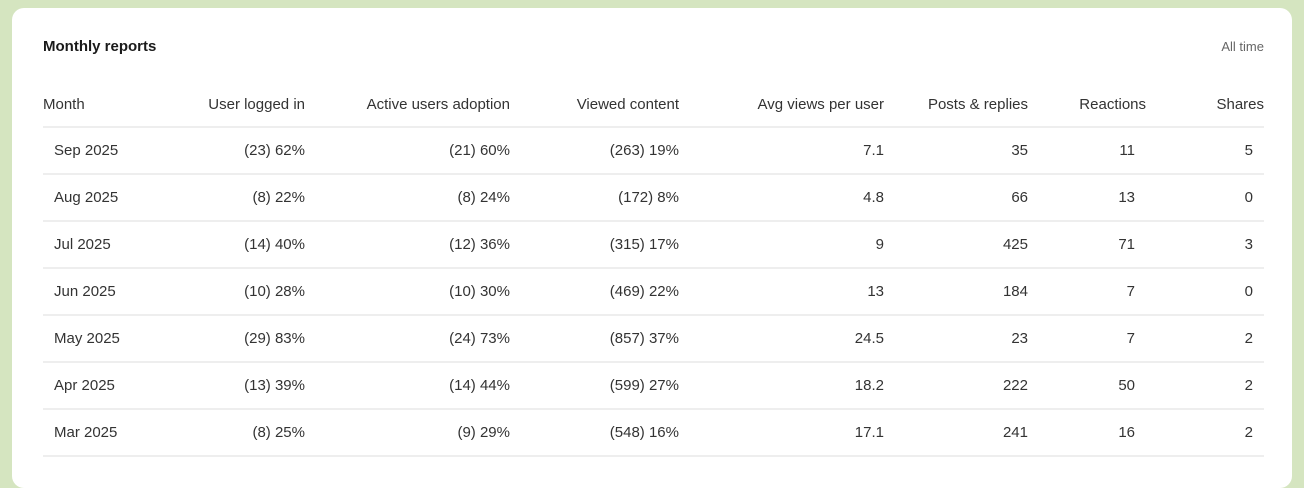  I want to click on cell-active-users-adoption: (10) 30%, so click(407, 292).